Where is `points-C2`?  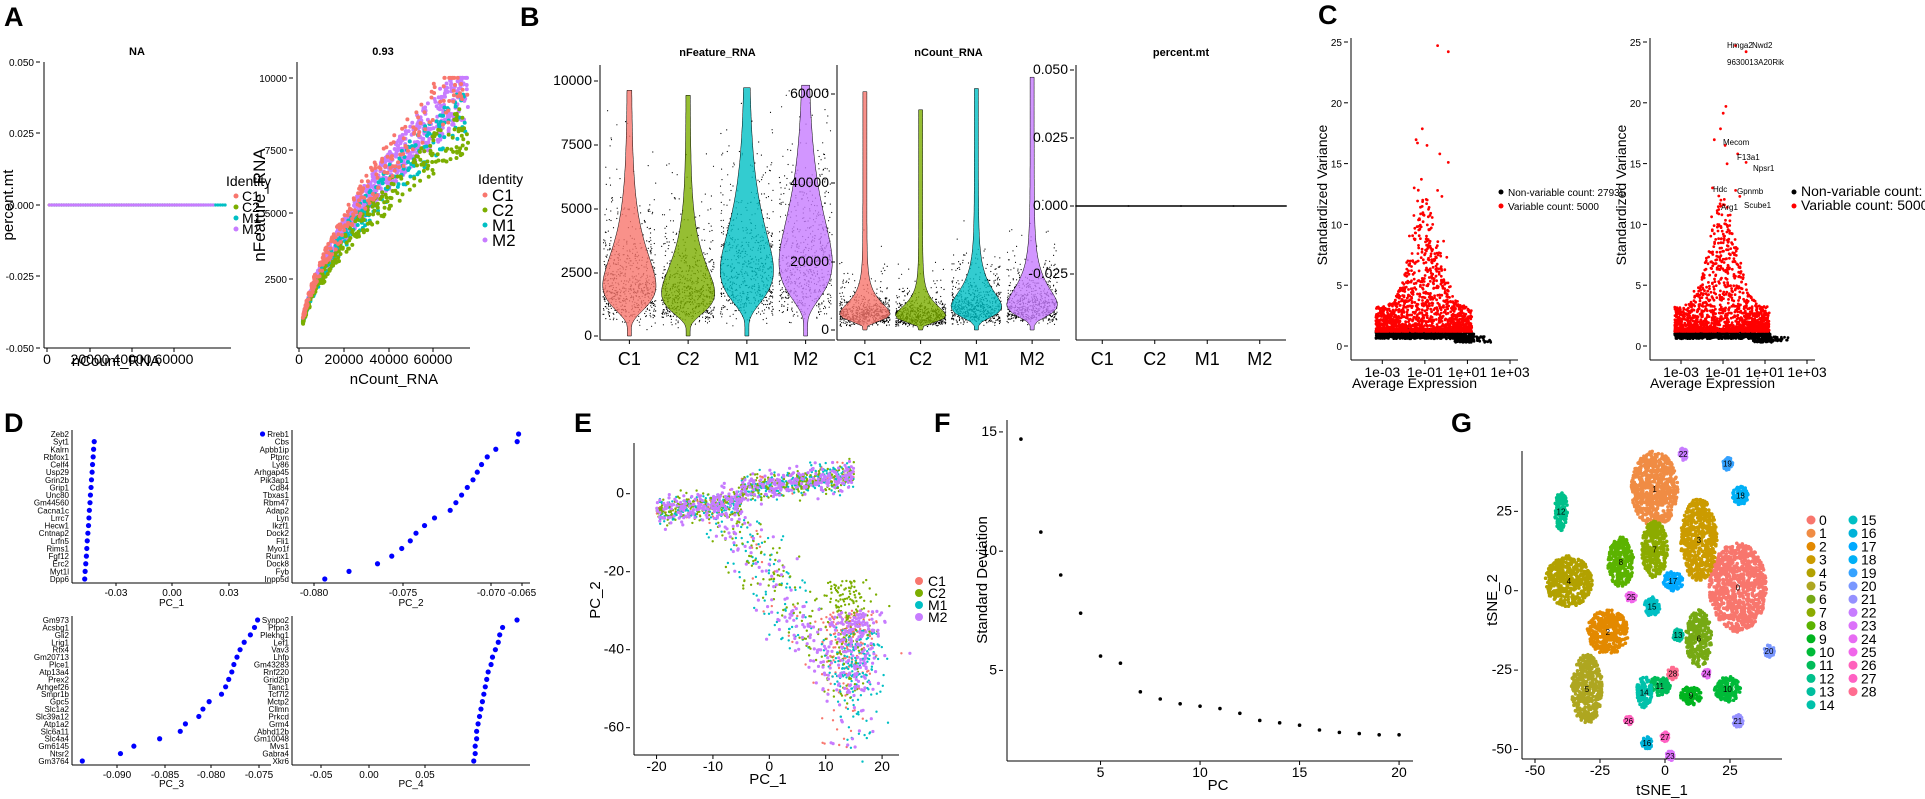
points-C2 is located at coordinates (385, 216).